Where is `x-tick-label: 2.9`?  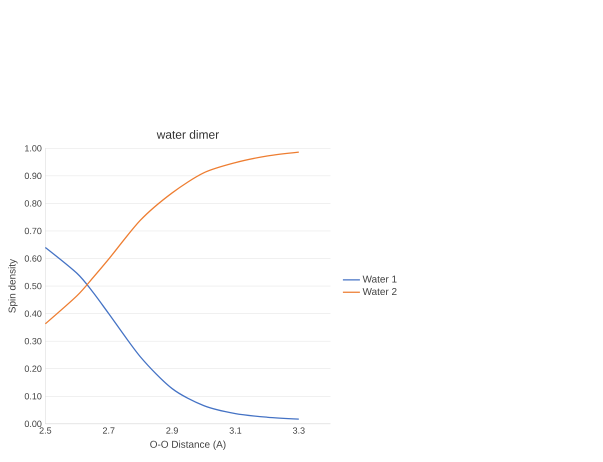 x-tick-label: 2.9 is located at coordinates (172, 430).